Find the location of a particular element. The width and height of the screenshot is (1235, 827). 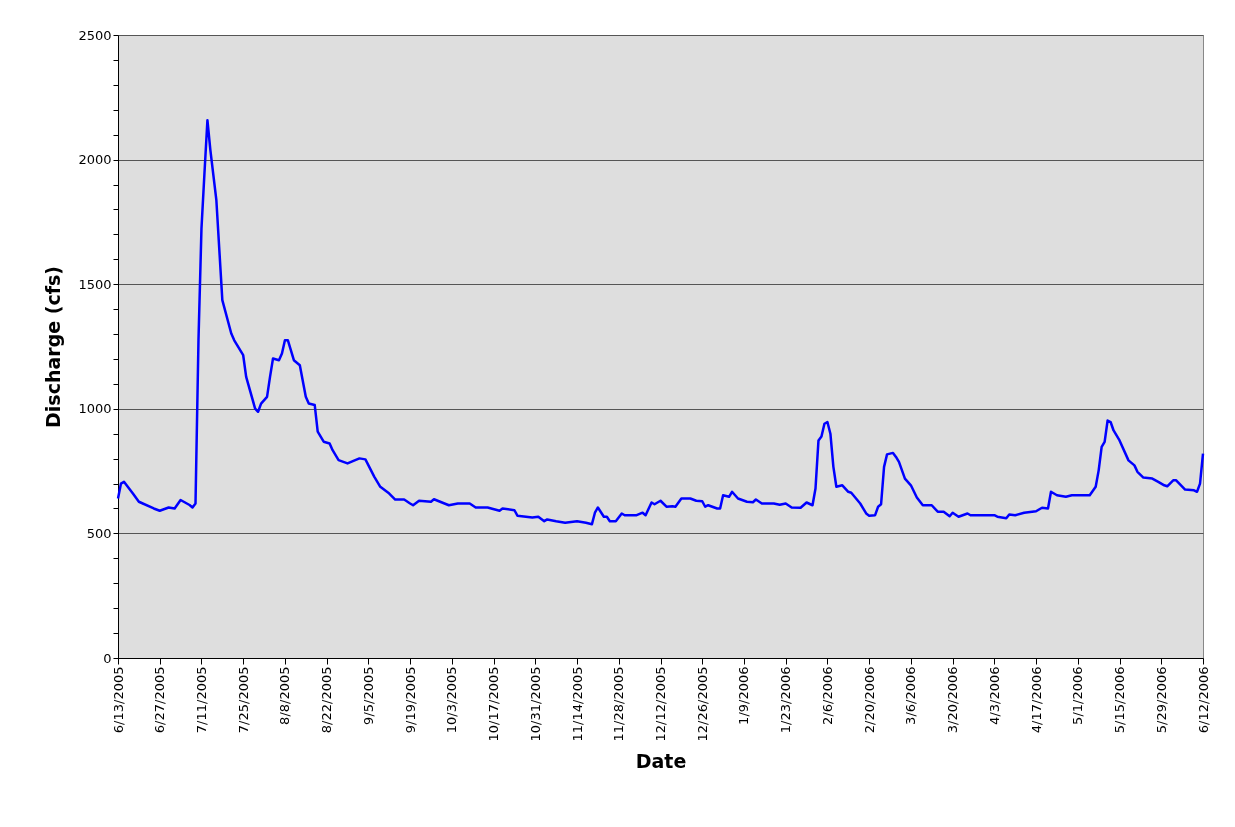

y-tick-label: 500 is located at coordinates (99, 533).